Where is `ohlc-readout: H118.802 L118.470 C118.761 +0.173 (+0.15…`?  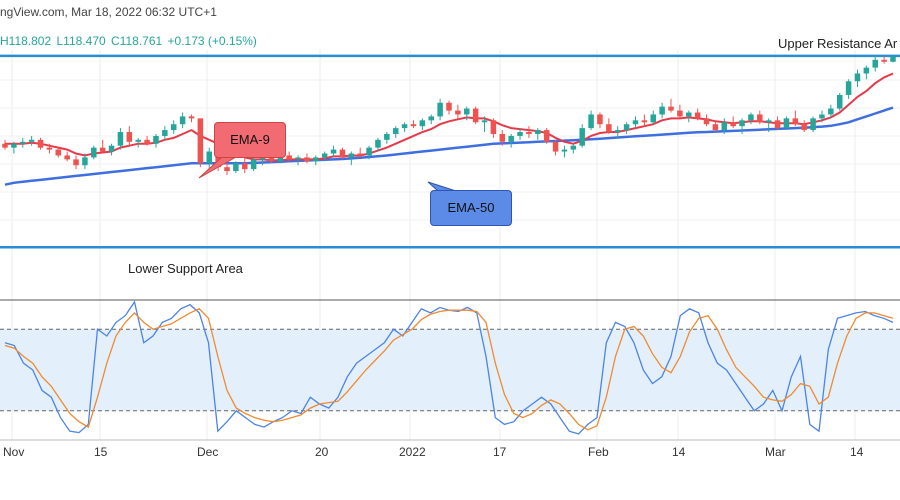 ohlc-readout: H118.802 L118.470 C118.761 +0.173 (+0.15… is located at coordinates (129, 41).